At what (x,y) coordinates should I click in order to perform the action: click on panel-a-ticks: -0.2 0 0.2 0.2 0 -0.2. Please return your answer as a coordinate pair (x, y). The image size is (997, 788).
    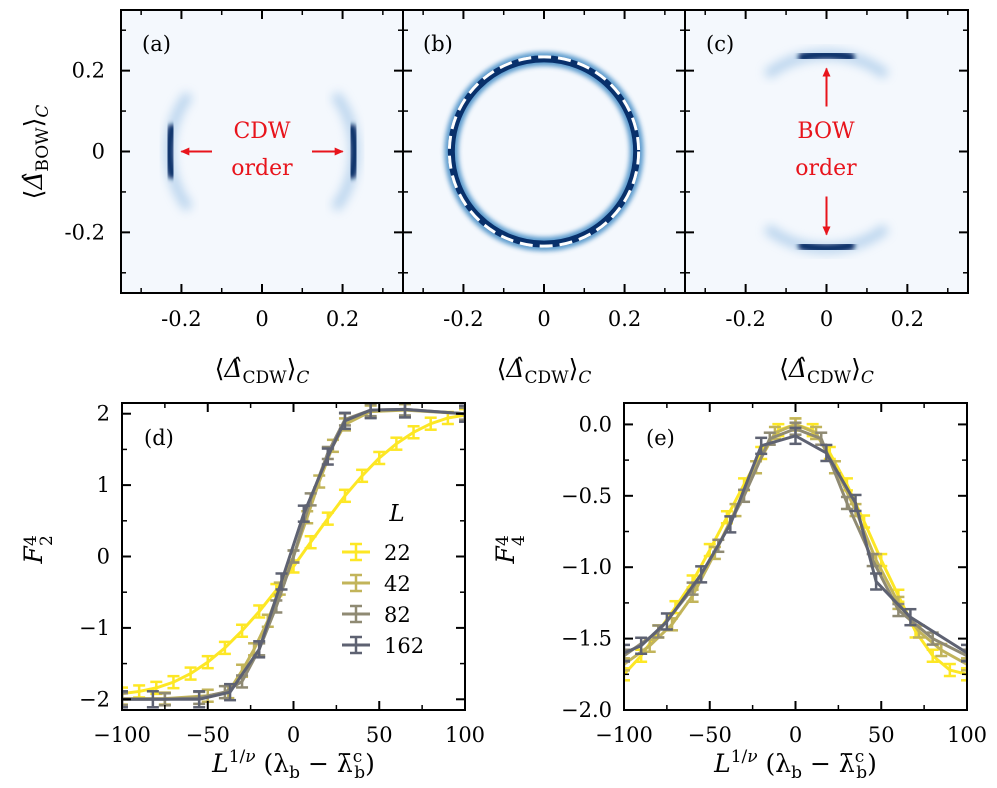
    Looking at the image, I should click on (234, 170).